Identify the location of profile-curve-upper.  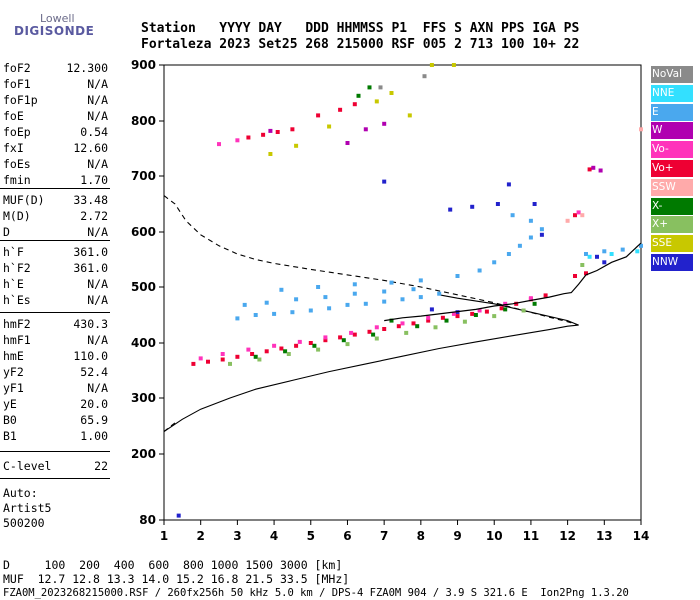
(509, 310).